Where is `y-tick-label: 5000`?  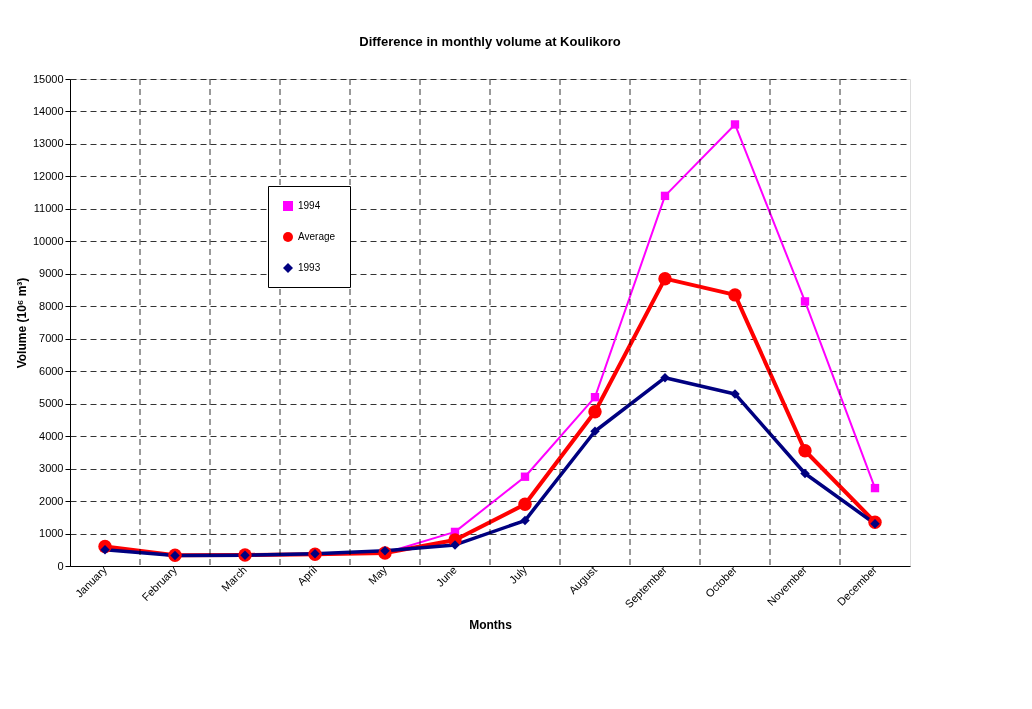
y-tick-label: 5000 is located at coordinates (51, 403).